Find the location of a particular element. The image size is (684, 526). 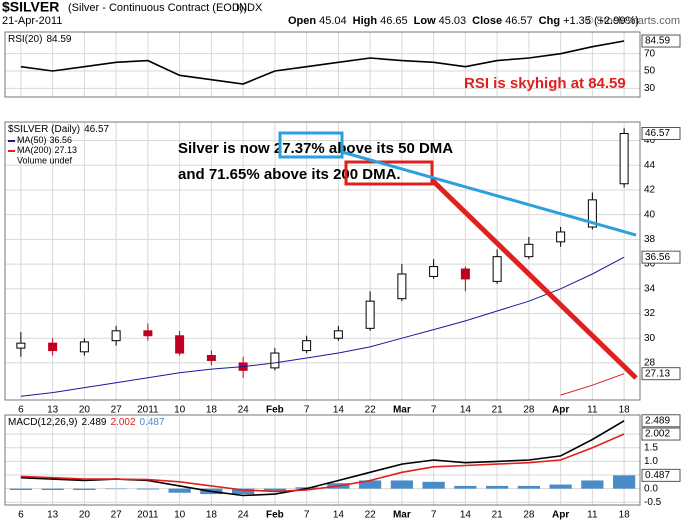

y-tick-label: 38 is located at coordinates (650, 239).